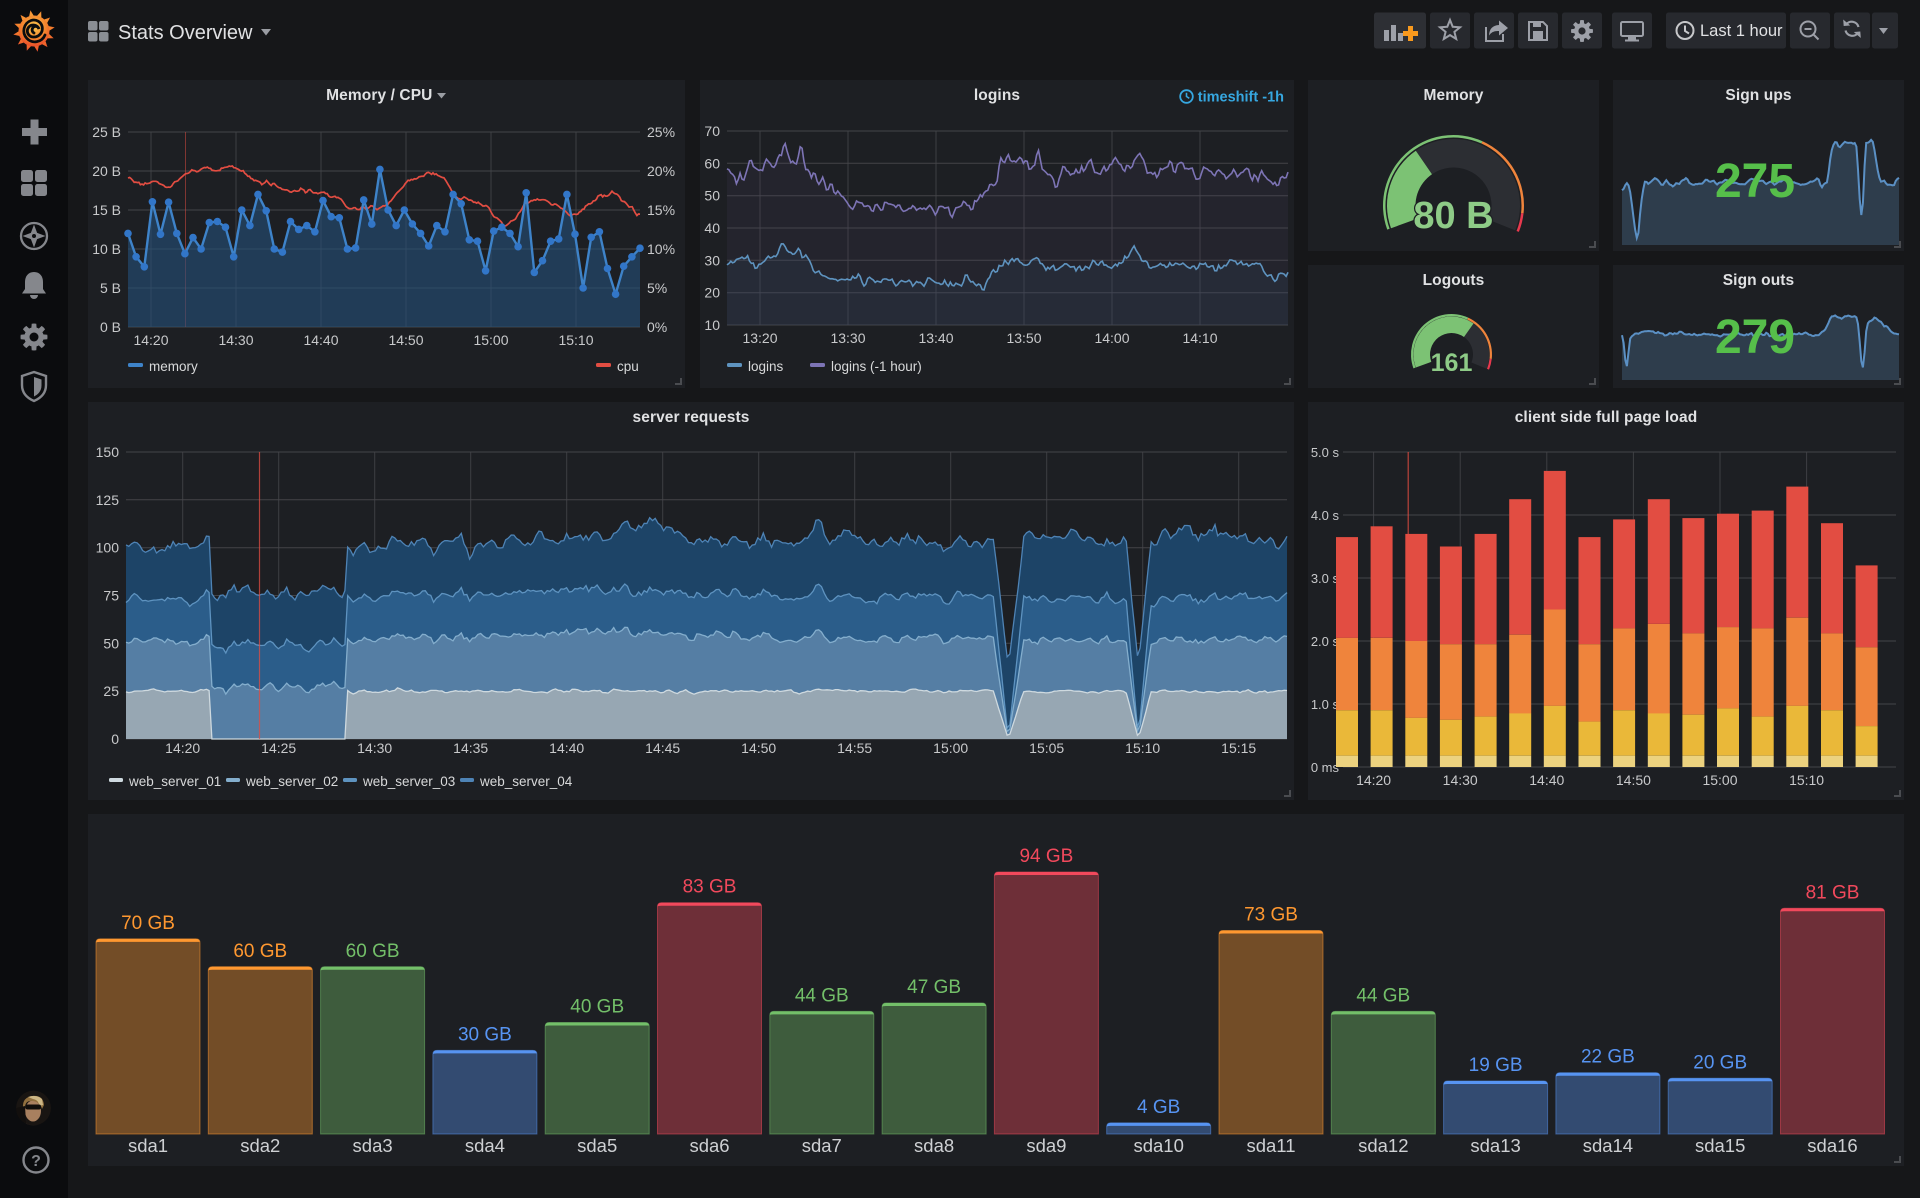  I want to click on svg-text: 81 GB, so click(1833, 892).